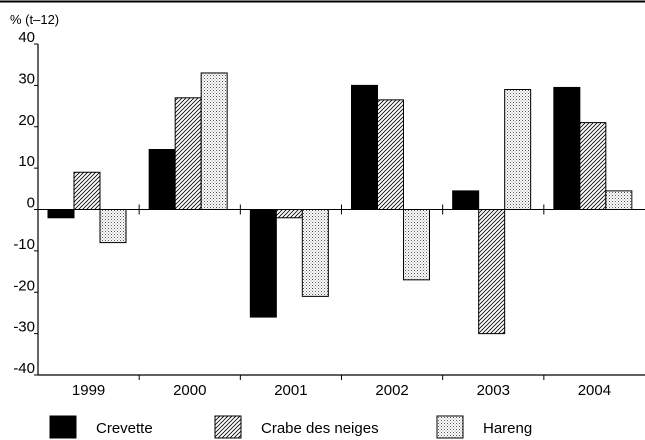 Image resolution: width=645 pixels, height=440 pixels. I want to click on bar-crevette-2000, so click(162, 180).